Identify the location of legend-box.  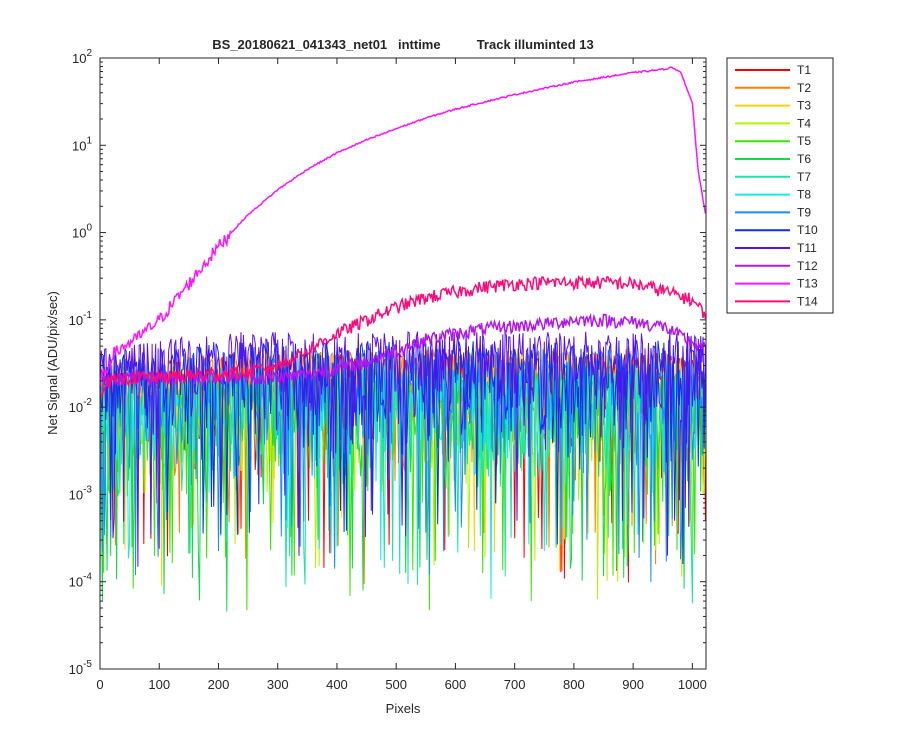
(780, 185).